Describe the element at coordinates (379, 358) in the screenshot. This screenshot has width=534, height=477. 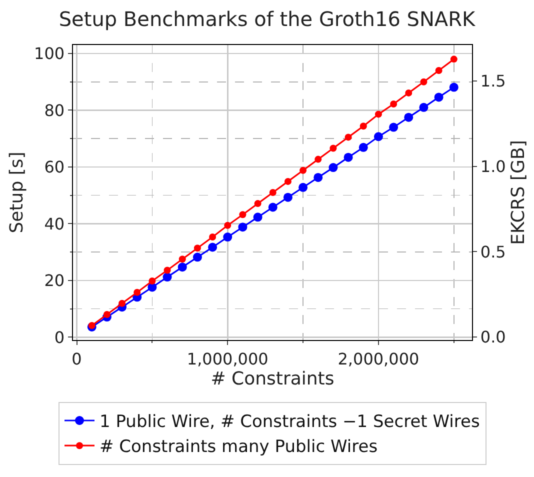
I see `x-tick-label: 2,000,000` at that location.